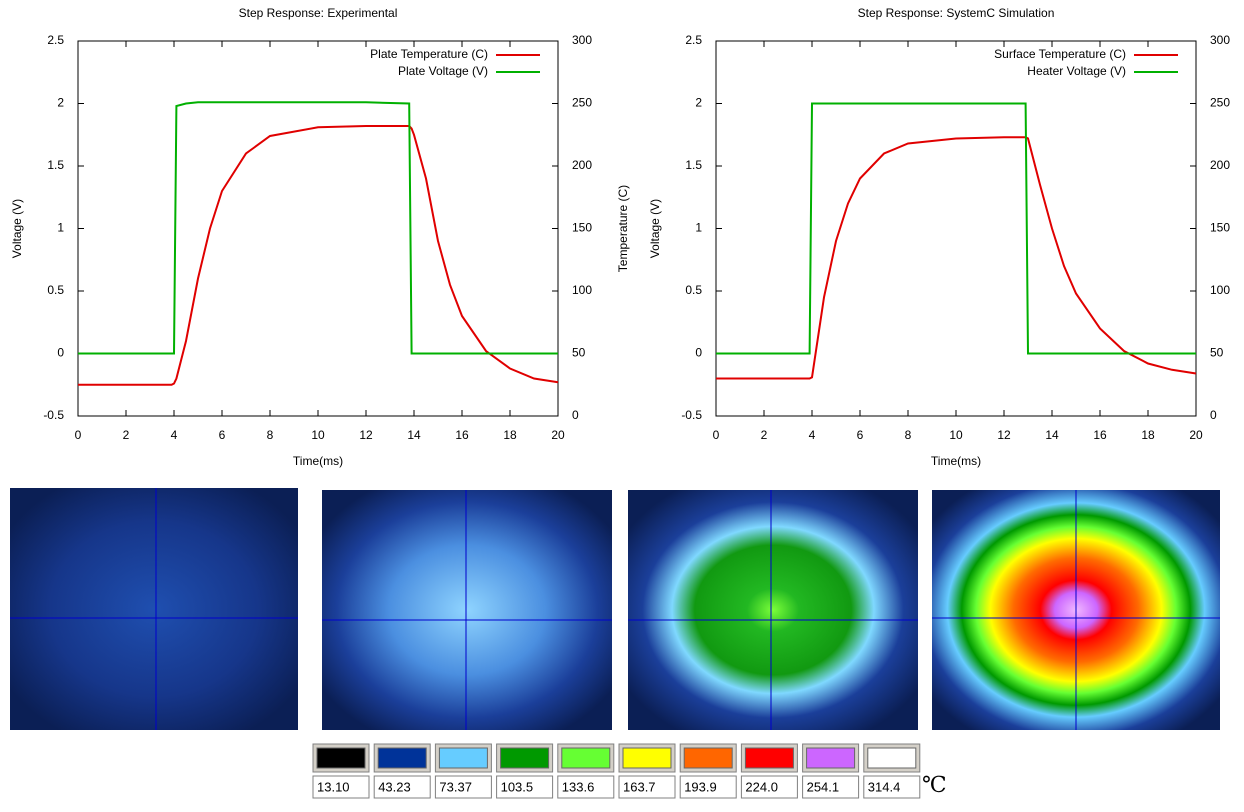 This screenshot has height=812, width=1244. I want to click on legend-value: 103.5, so click(517, 786).